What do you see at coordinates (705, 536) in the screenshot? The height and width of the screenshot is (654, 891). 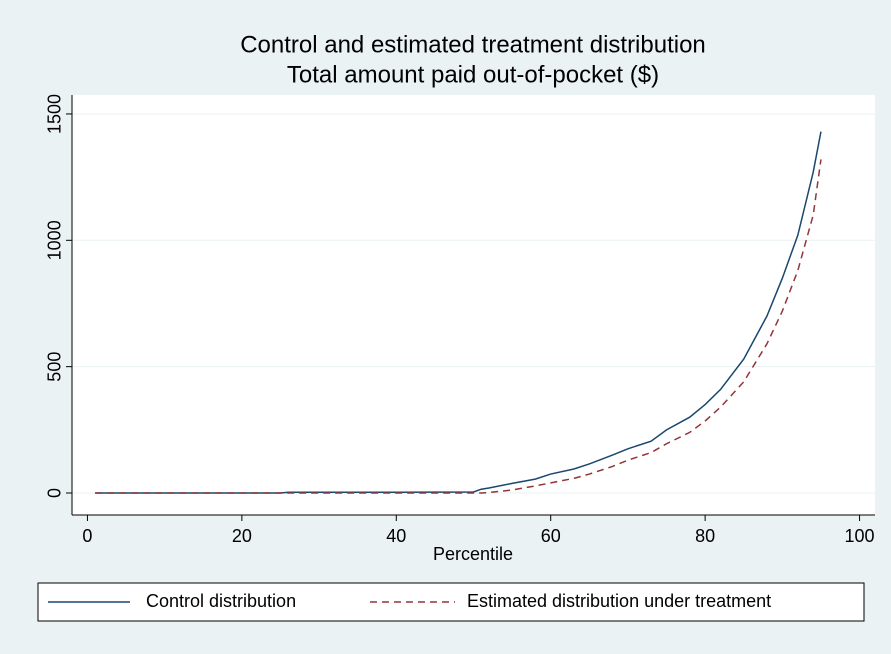 I see `x-tick-label: 80` at bounding box center [705, 536].